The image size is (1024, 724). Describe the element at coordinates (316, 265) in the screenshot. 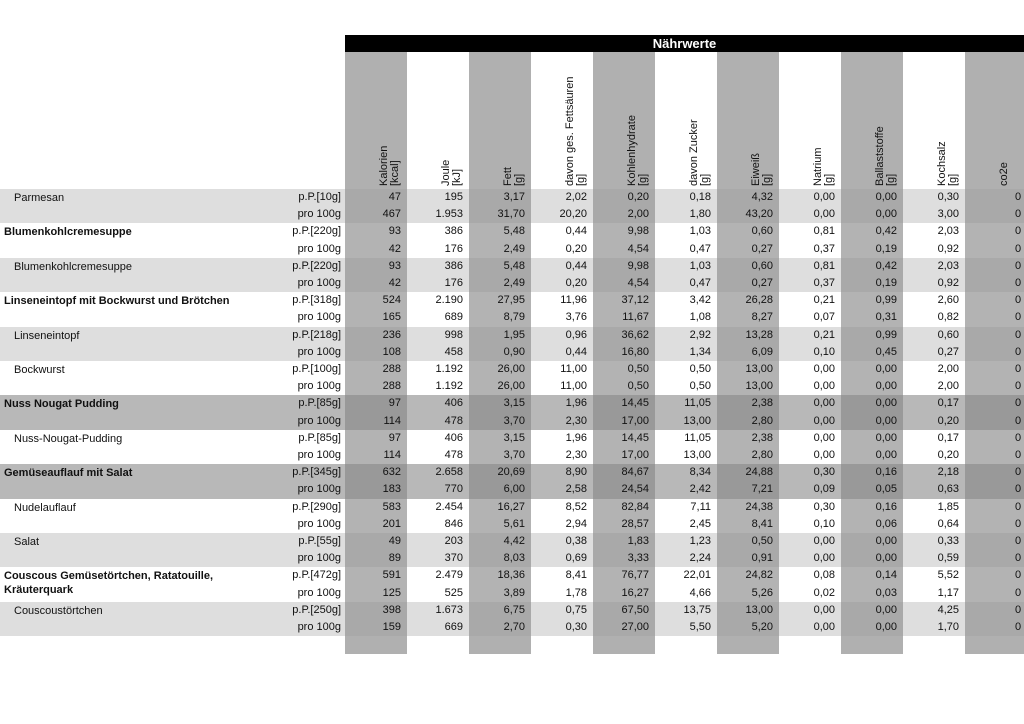

I see `portion: p.P.[220g]` at that location.